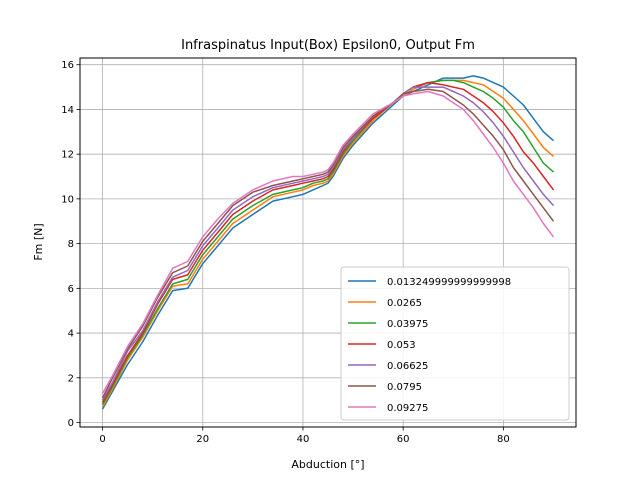  What do you see at coordinates (407, 366) in the screenshot?
I see `legend-label-5: 0.06625` at bounding box center [407, 366].